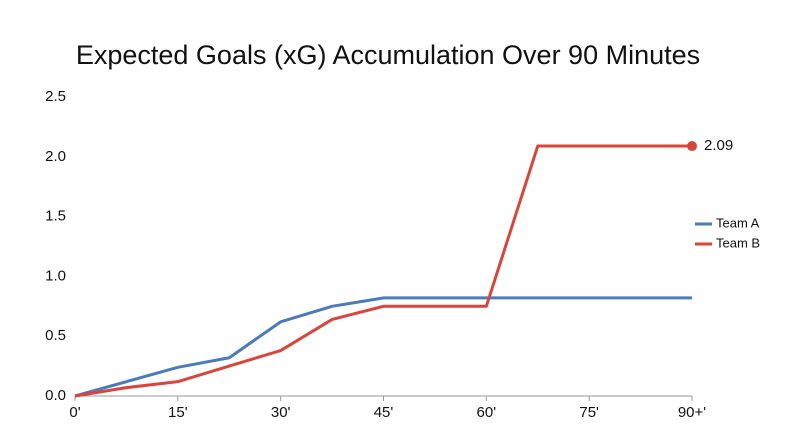 This screenshot has width=800, height=447. I want to click on x-tick-label: 75', so click(589, 412).